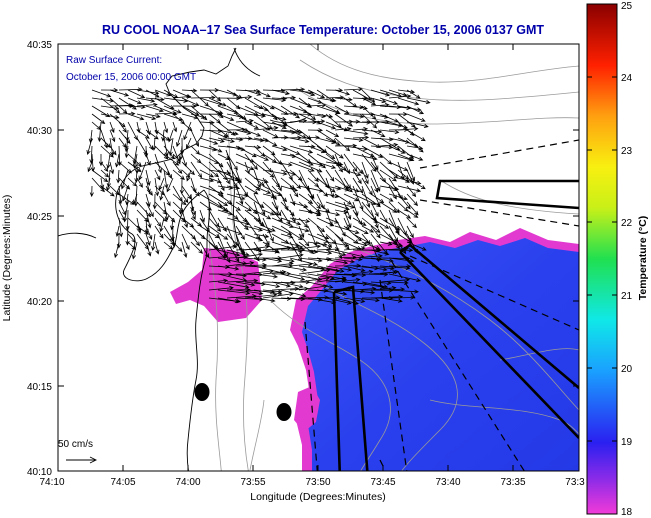 The width and height of the screenshot is (651, 518). Describe the element at coordinates (512, 482) in the screenshot. I see `x-tick-label: 73:35` at that location.